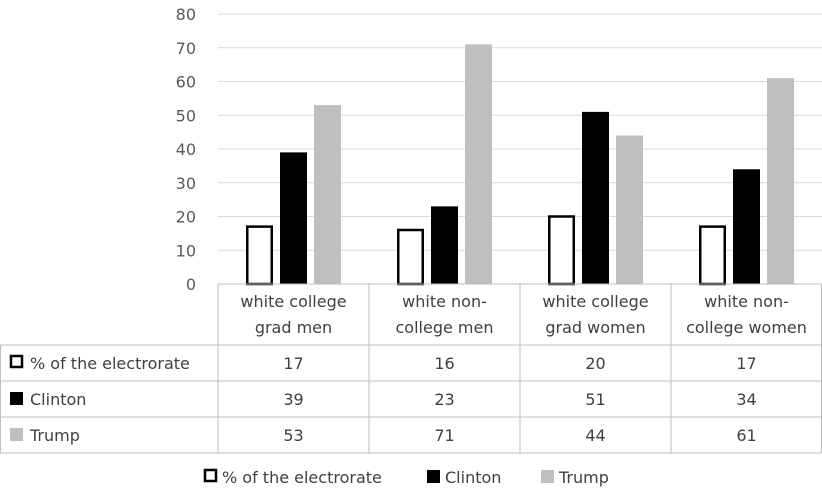 This screenshot has width=822, height=497. I want to click on legend-label: Clinton, so click(473, 477).